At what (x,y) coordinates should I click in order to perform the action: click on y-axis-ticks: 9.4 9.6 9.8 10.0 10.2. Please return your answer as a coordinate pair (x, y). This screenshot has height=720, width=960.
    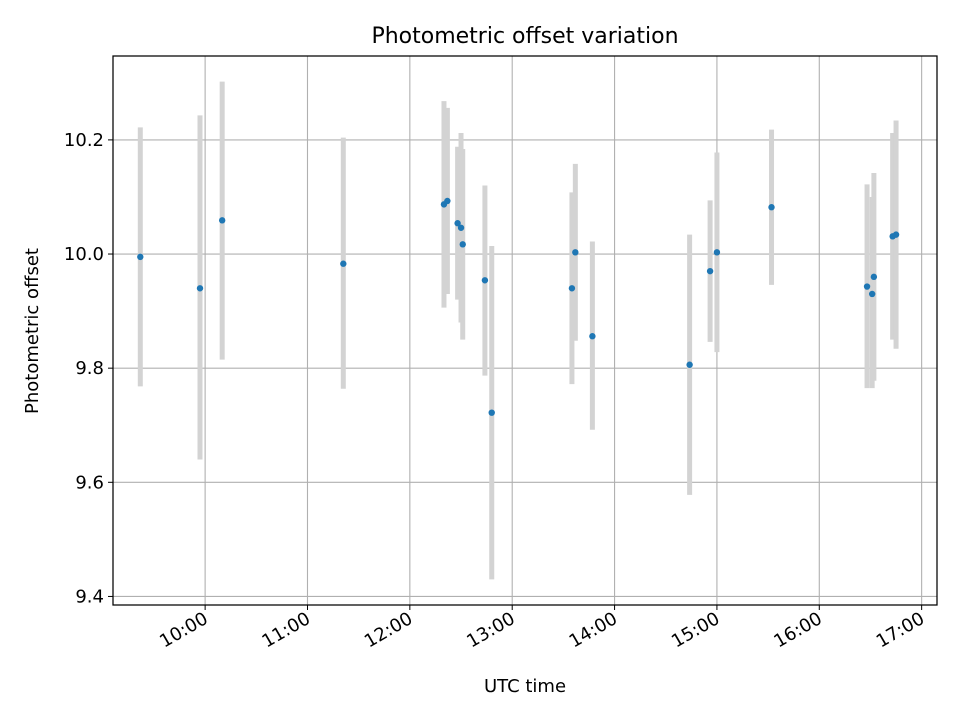
    Looking at the image, I should click on (88, 368).